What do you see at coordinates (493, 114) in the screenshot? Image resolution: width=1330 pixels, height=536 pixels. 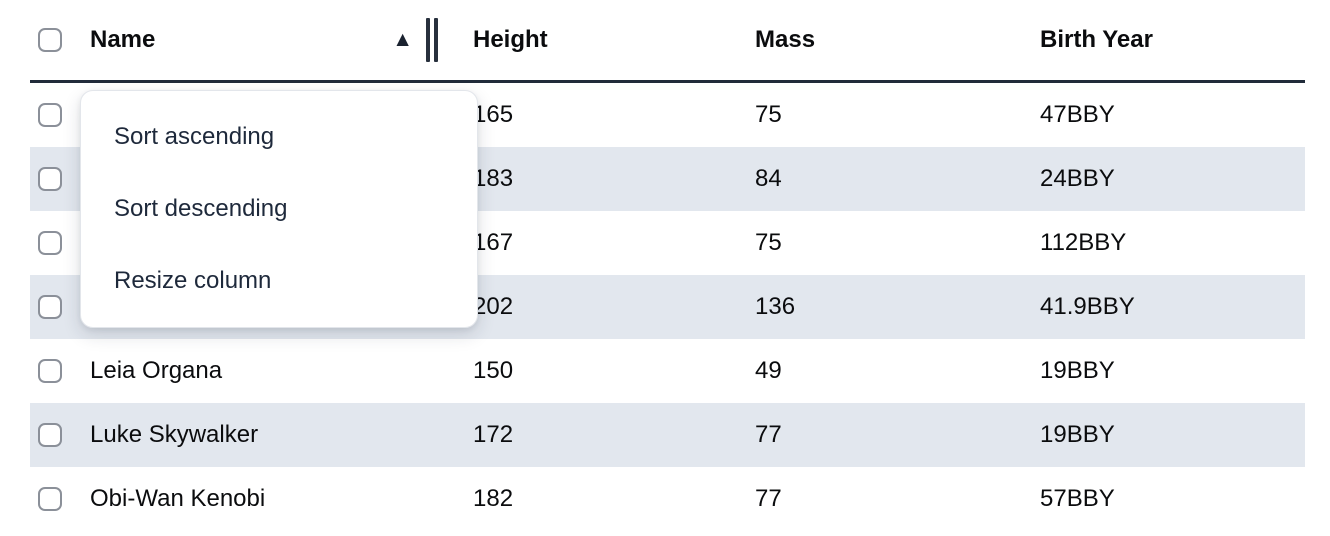 I see `cell-height: 165` at bounding box center [493, 114].